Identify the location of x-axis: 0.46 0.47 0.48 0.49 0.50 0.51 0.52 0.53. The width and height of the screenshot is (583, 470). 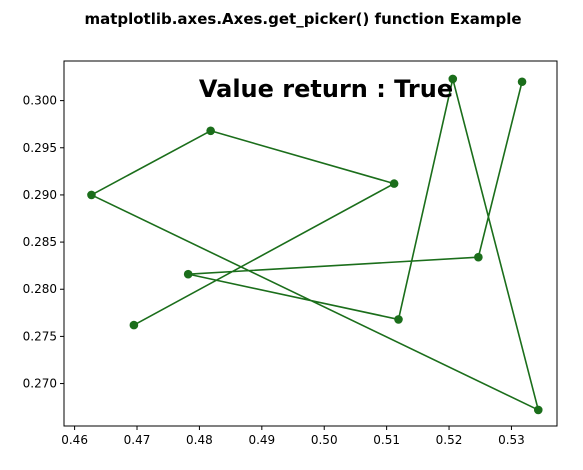
(293, 436).